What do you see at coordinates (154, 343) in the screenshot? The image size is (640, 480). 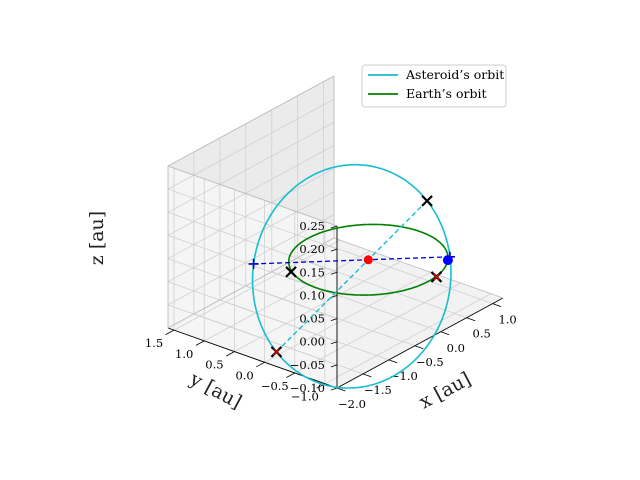 I see `y-tick-label: 1.5` at bounding box center [154, 343].